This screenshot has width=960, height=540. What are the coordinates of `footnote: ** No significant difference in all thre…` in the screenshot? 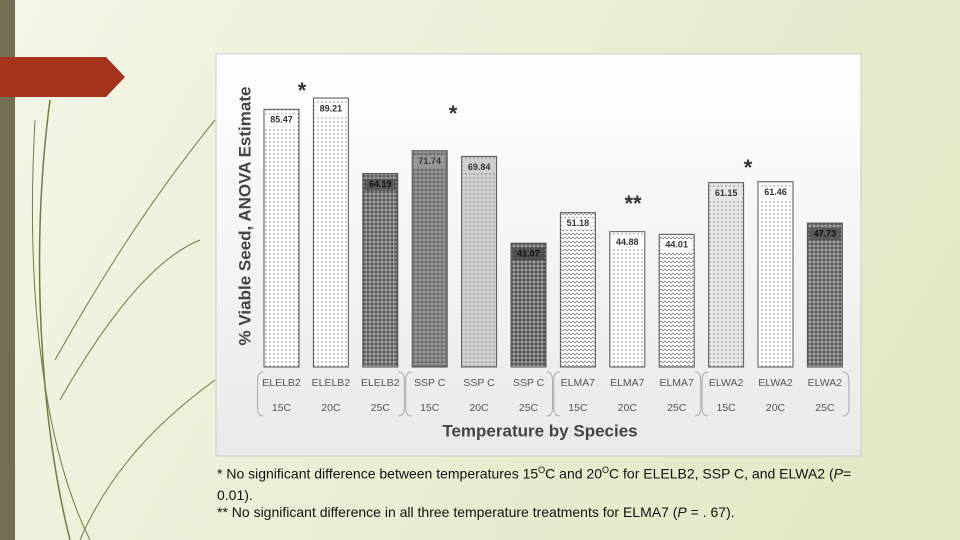 It's located at (547, 512).